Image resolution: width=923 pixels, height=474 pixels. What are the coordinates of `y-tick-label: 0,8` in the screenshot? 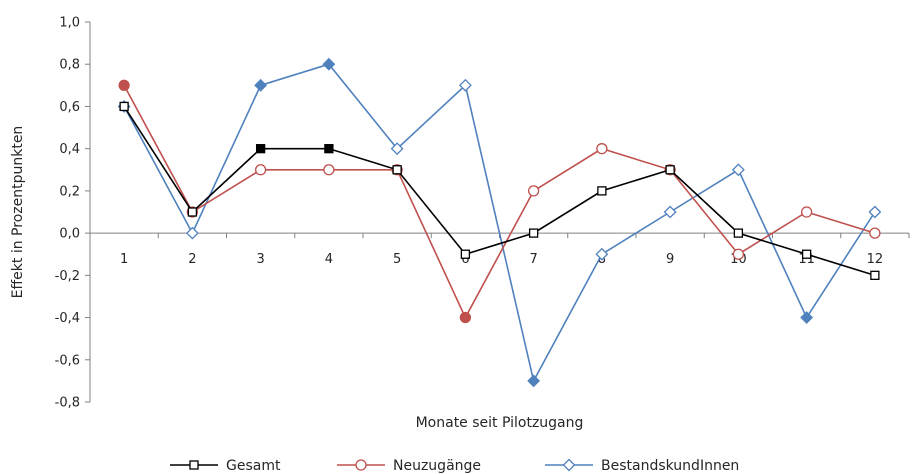 It's located at (69, 65).